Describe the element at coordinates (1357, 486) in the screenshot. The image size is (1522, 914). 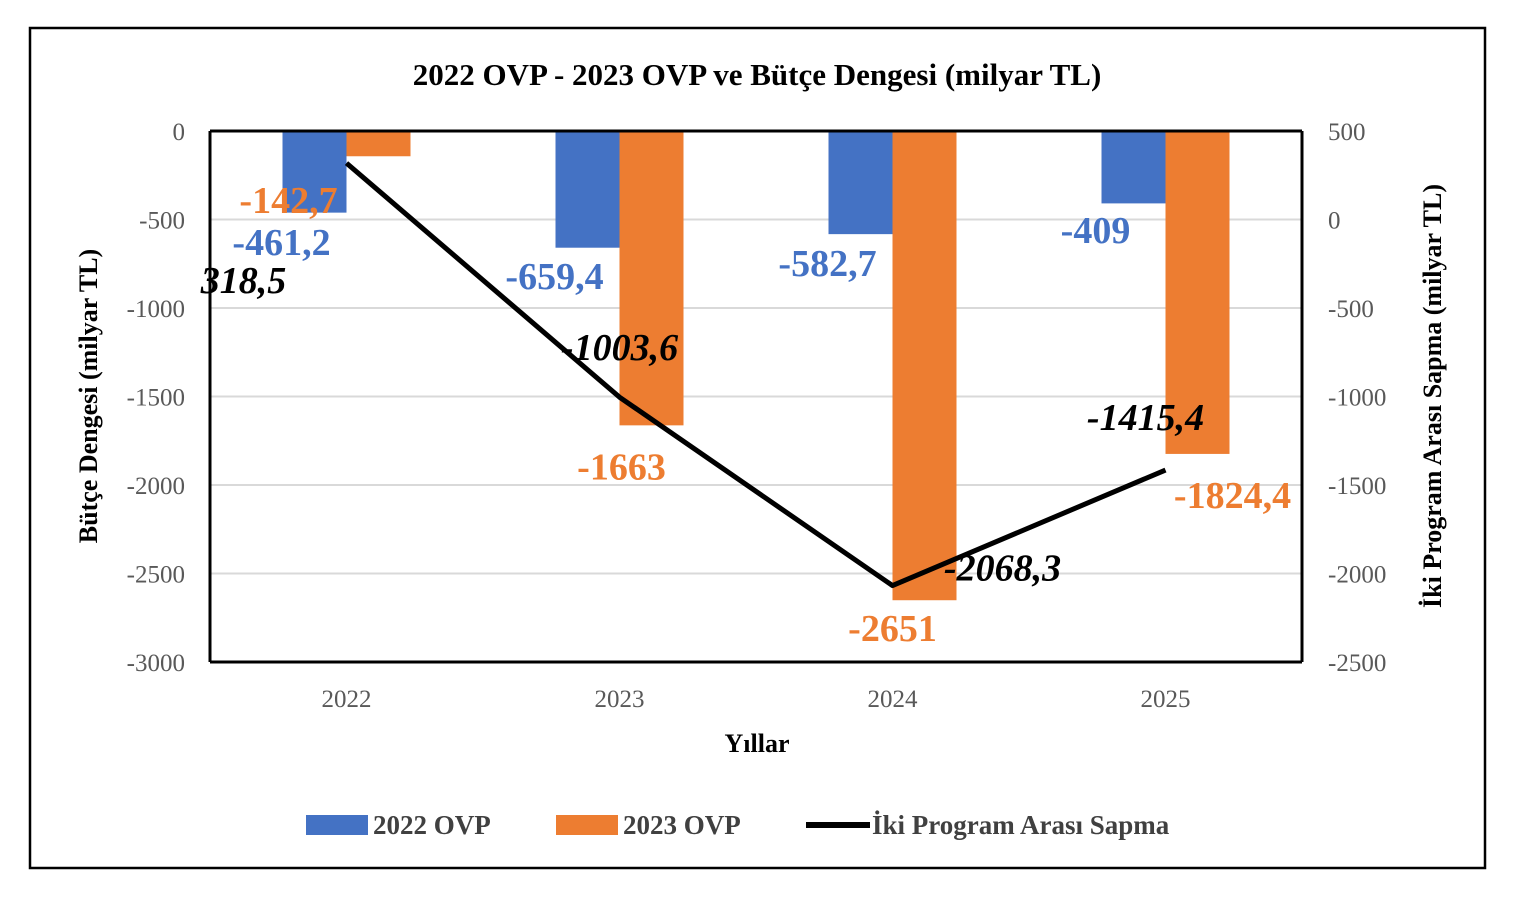
I see `y2-tick-label: -1500` at that location.